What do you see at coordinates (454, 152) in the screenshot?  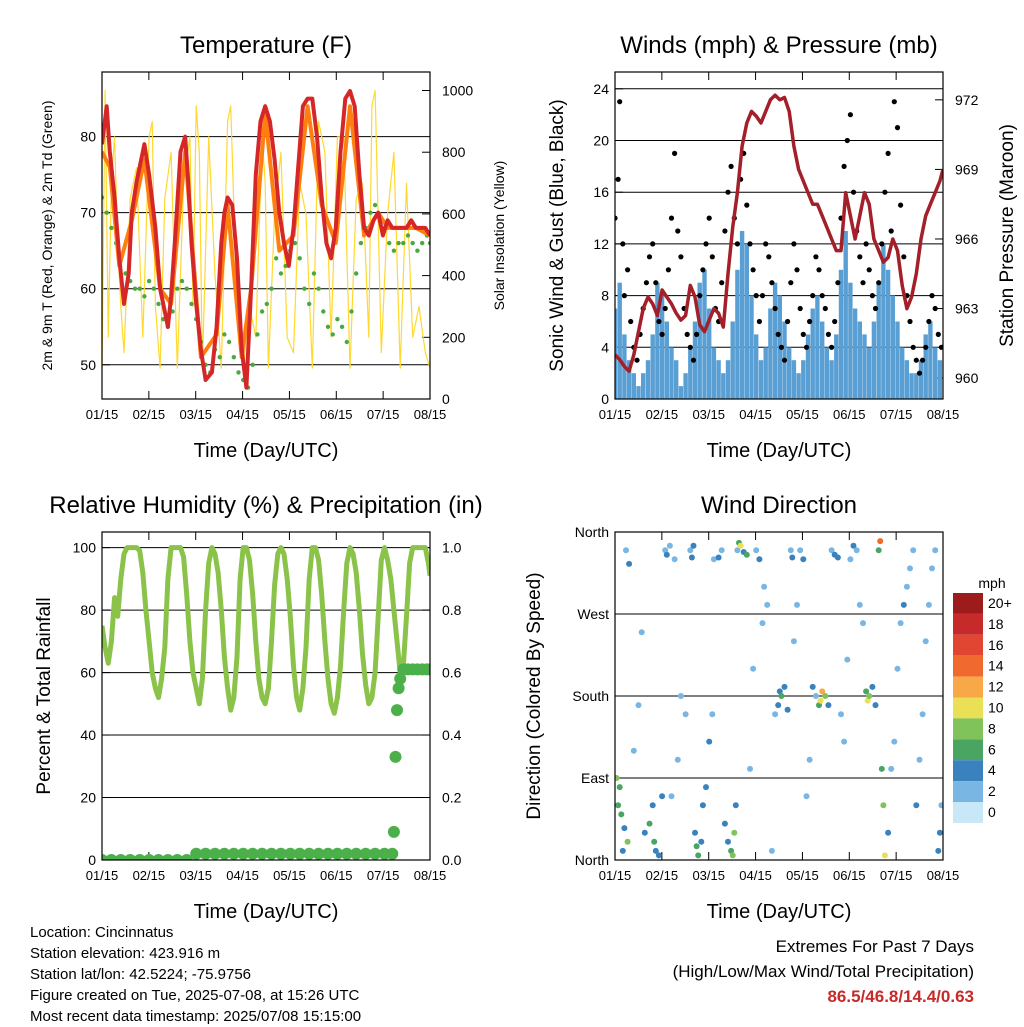 I see `y2-tick-label: 800` at bounding box center [454, 152].